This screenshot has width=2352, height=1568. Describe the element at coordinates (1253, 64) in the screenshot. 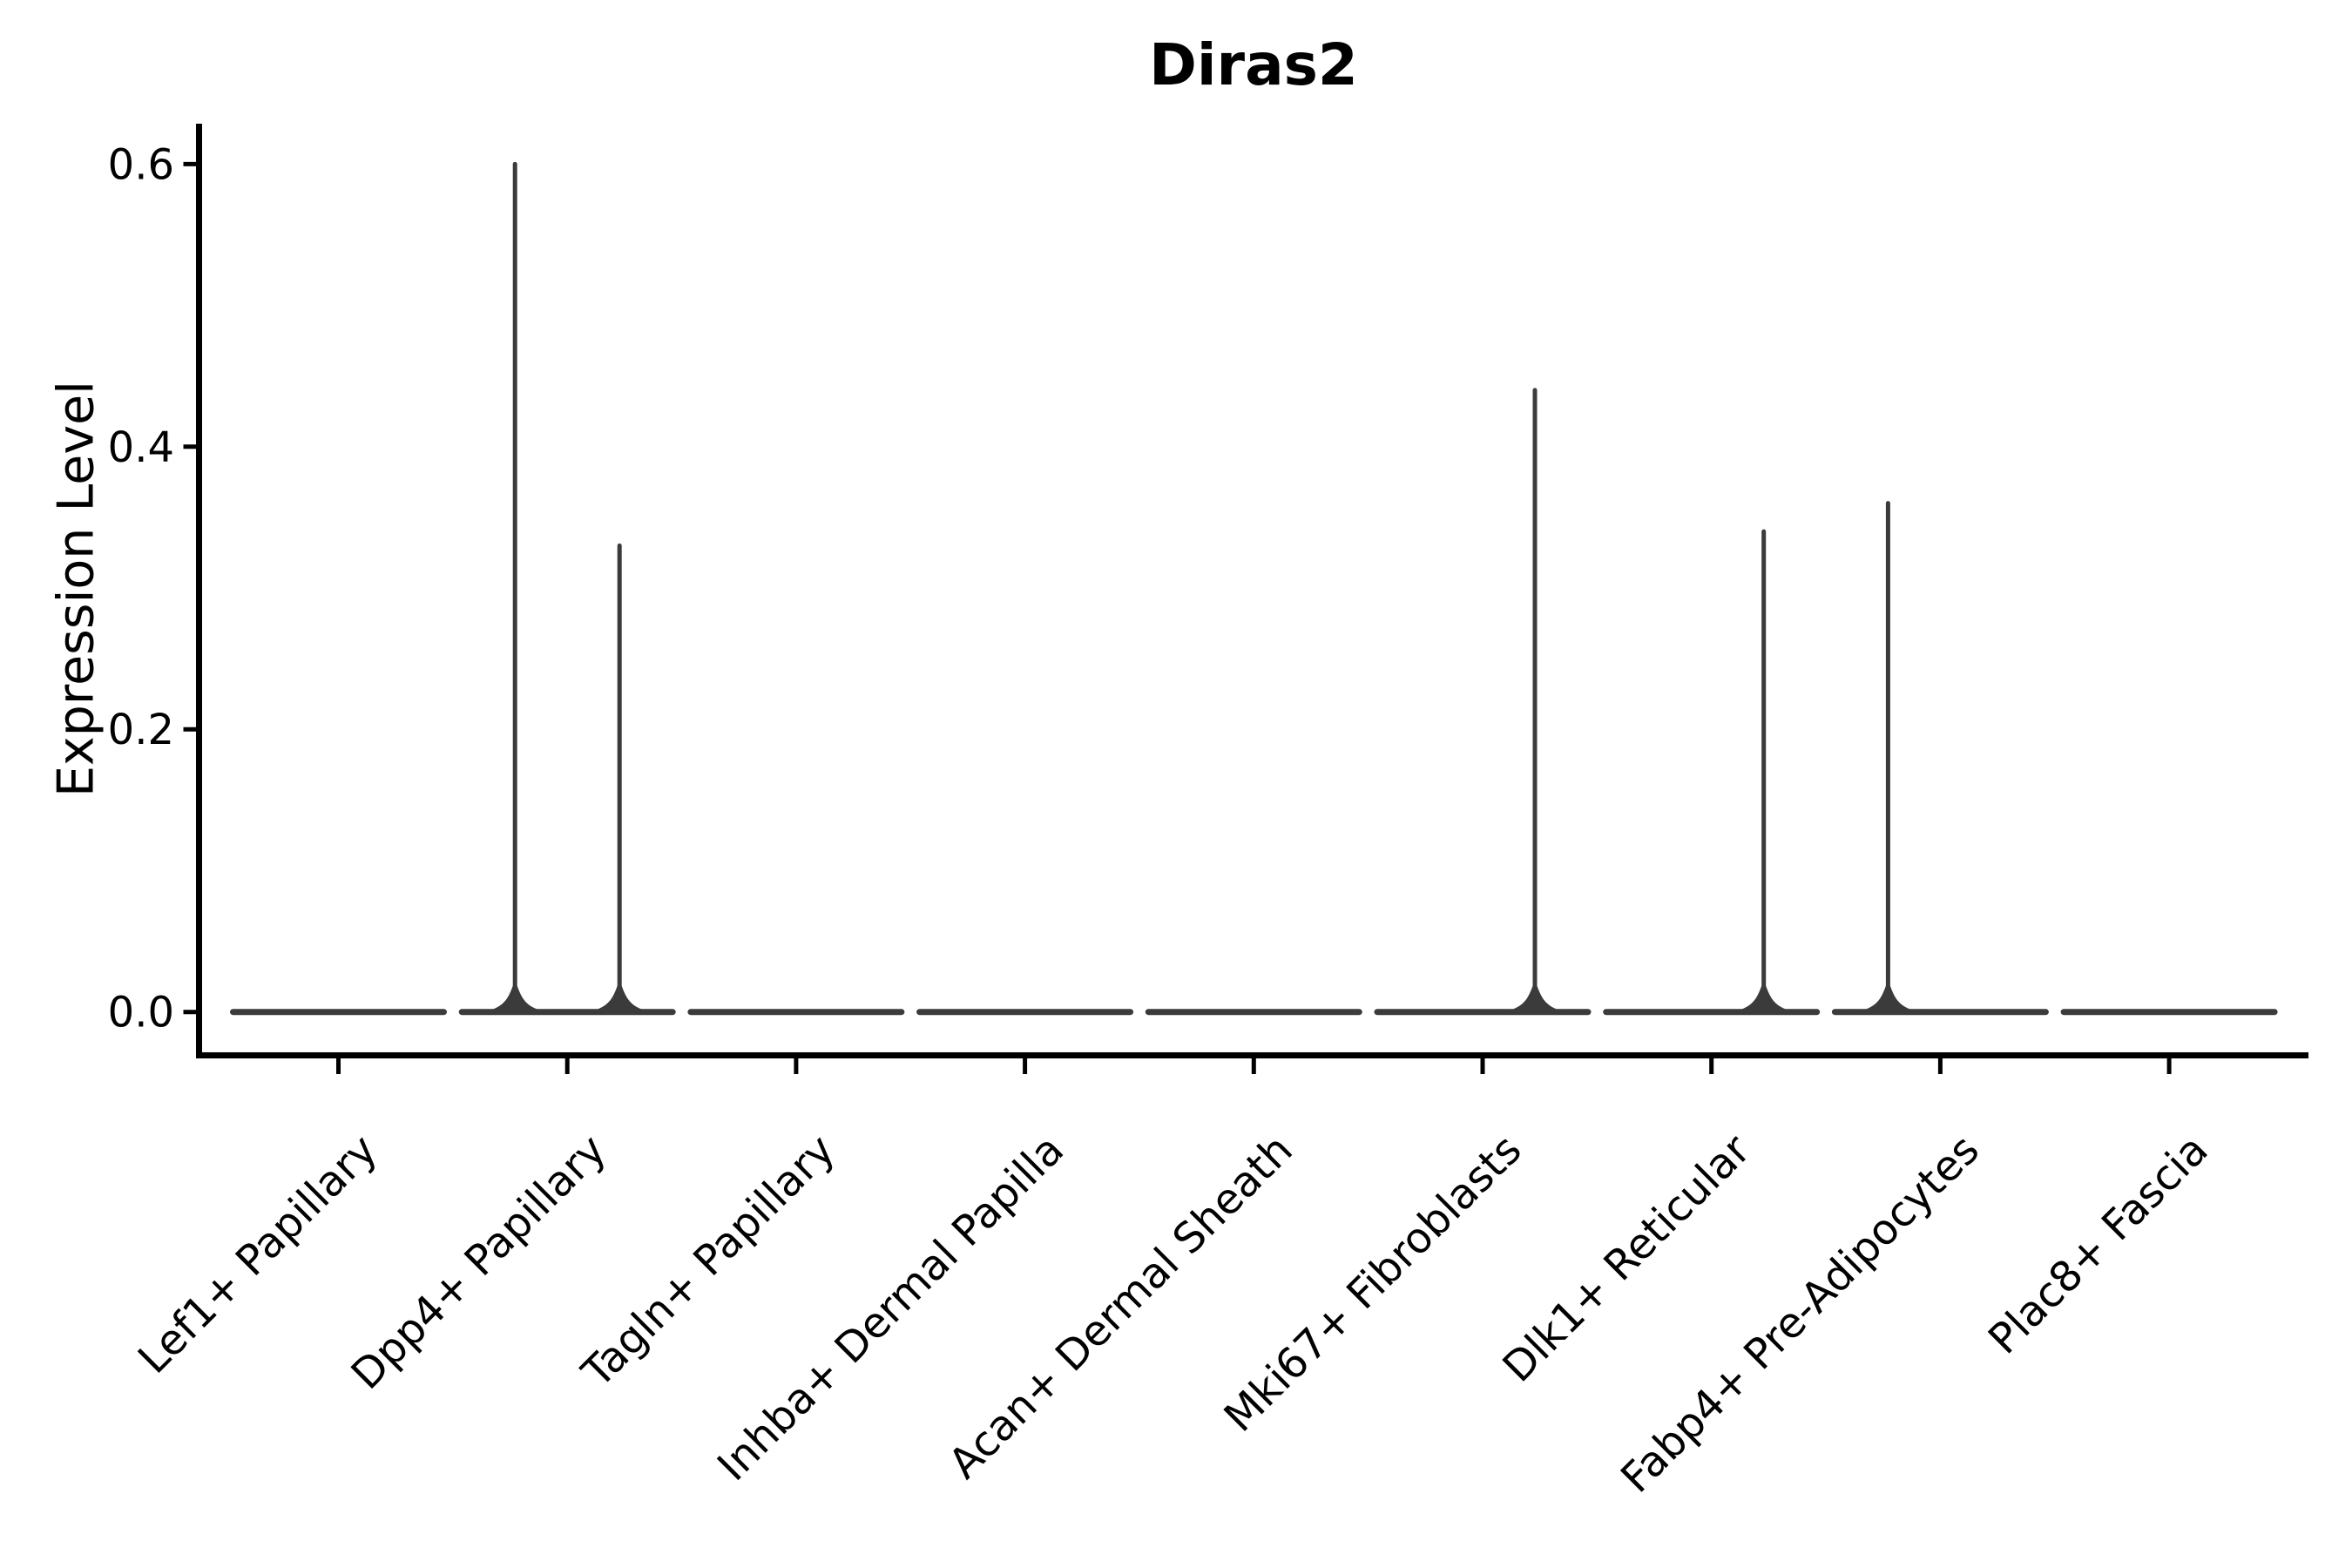

I see `chart-title: Diras2` at that location.